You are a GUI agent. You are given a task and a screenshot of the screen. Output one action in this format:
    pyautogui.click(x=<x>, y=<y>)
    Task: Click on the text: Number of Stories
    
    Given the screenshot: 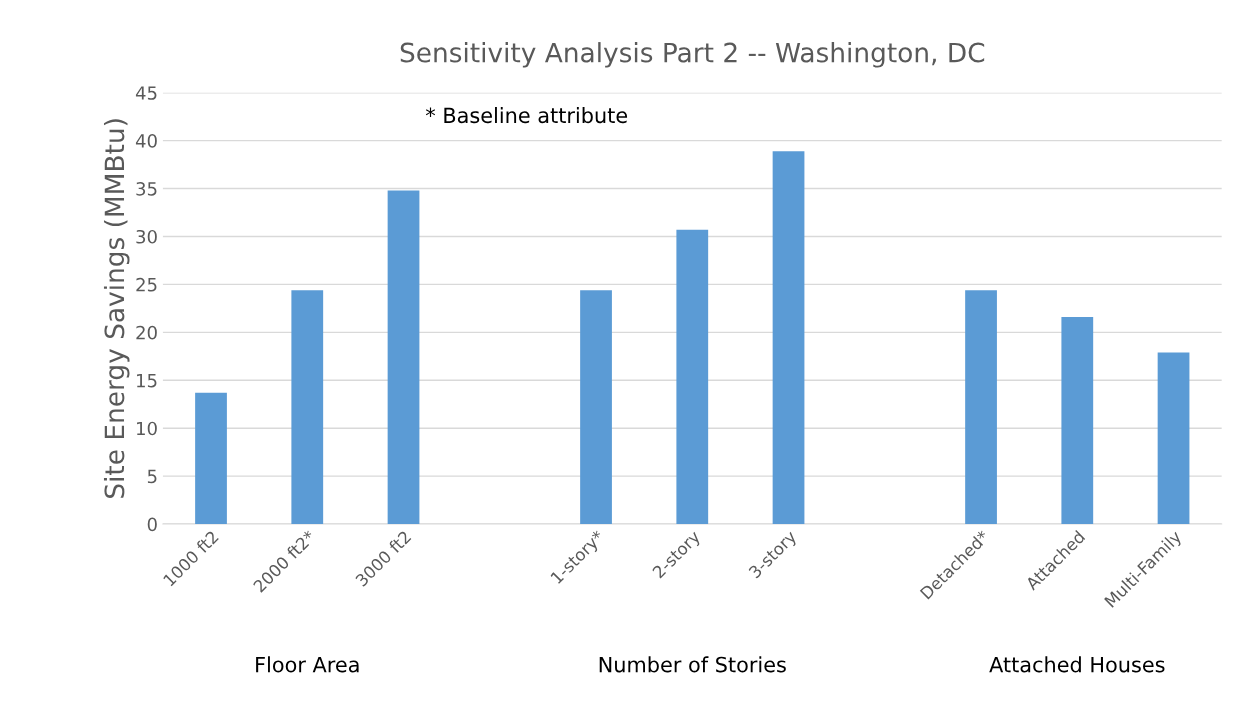 What is the action you would take?
    pyautogui.click(x=692, y=664)
    